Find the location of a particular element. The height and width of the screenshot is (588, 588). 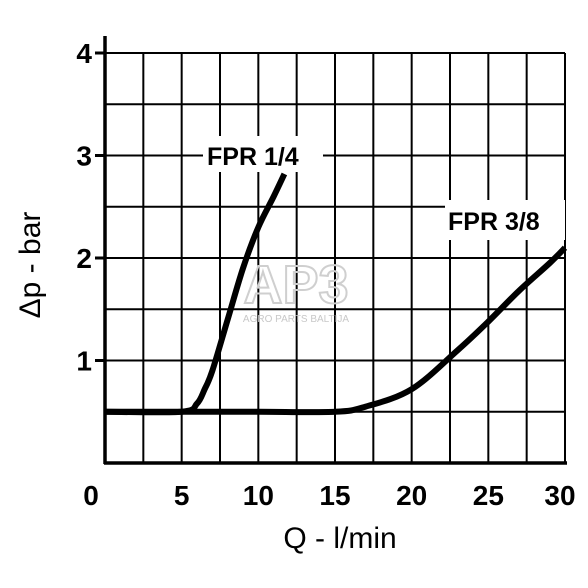

x-tick-label: 5 is located at coordinates (182, 495).